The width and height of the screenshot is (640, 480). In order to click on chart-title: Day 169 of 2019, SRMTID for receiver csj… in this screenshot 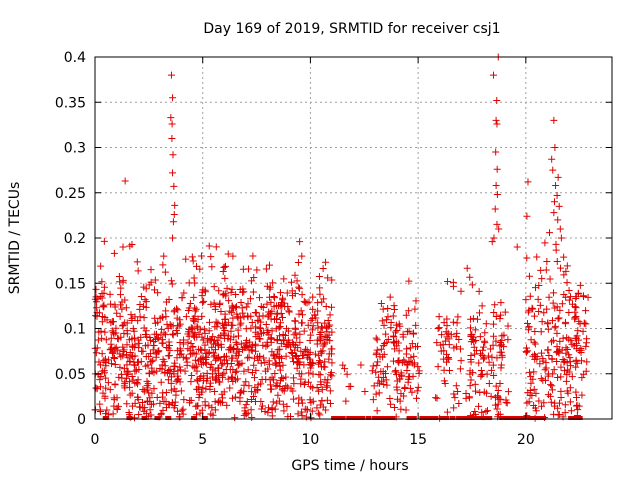, I will do `click(351, 29)`.